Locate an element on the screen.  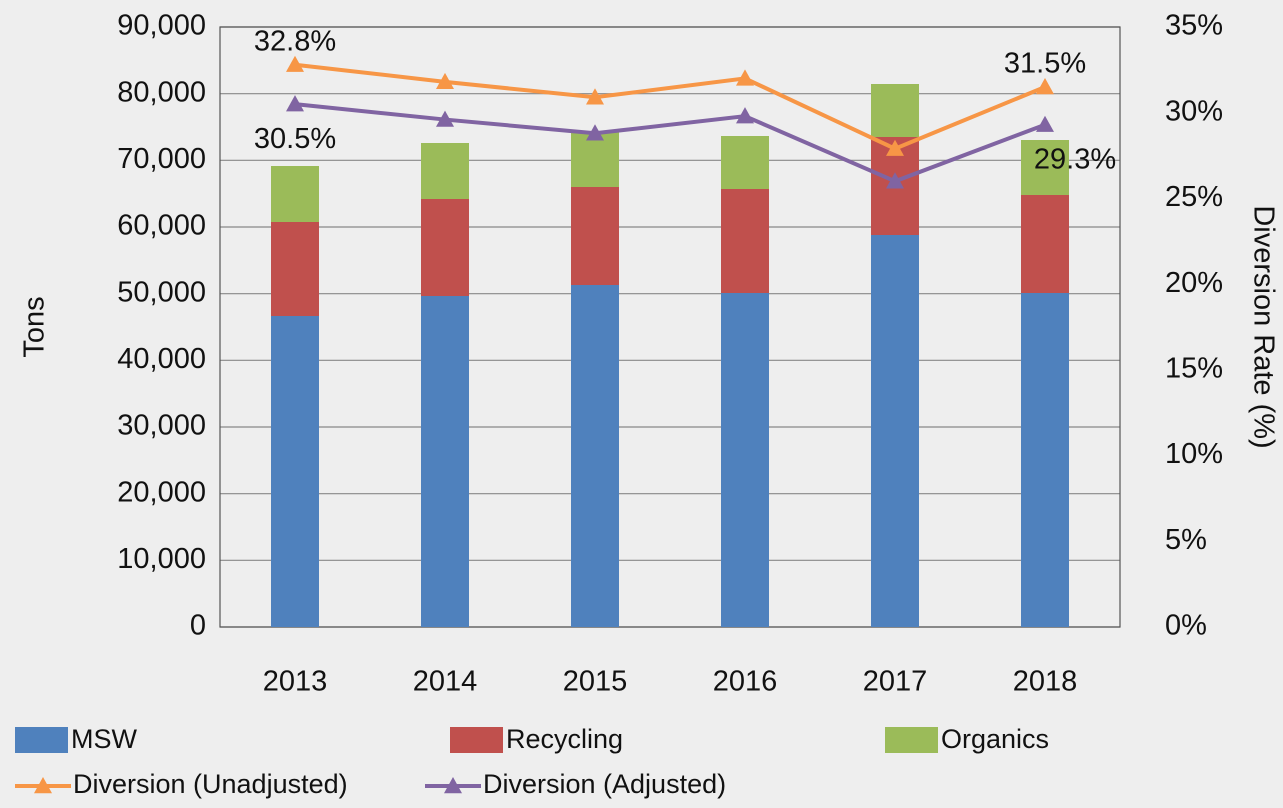
data-label: 32.8% is located at coordinates (295, 41).